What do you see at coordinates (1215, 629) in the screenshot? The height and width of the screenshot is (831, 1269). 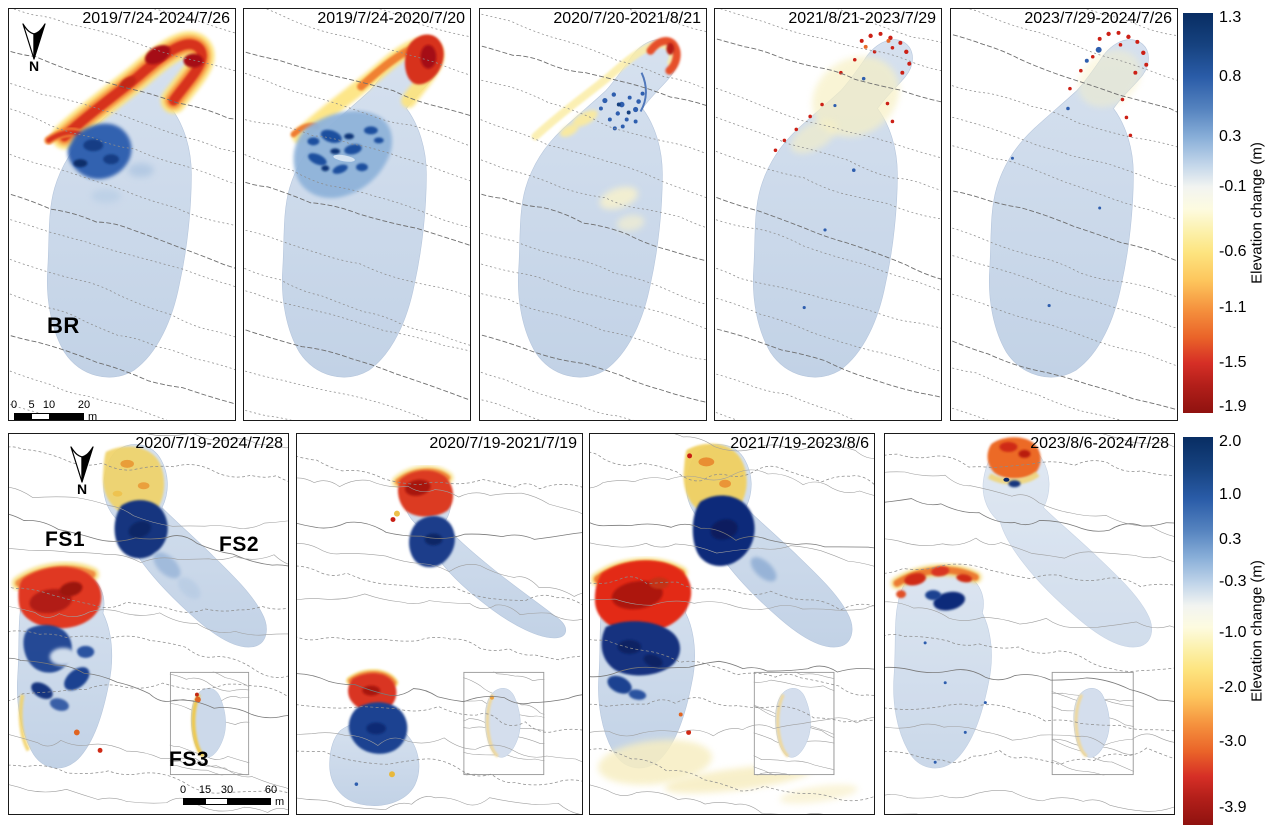 I see `colorbar-bottom: 2.0 1.0 0.3 -0.3 -1.0 -2.0 -3.0 -3.9` at bounding box center [1215, 629].